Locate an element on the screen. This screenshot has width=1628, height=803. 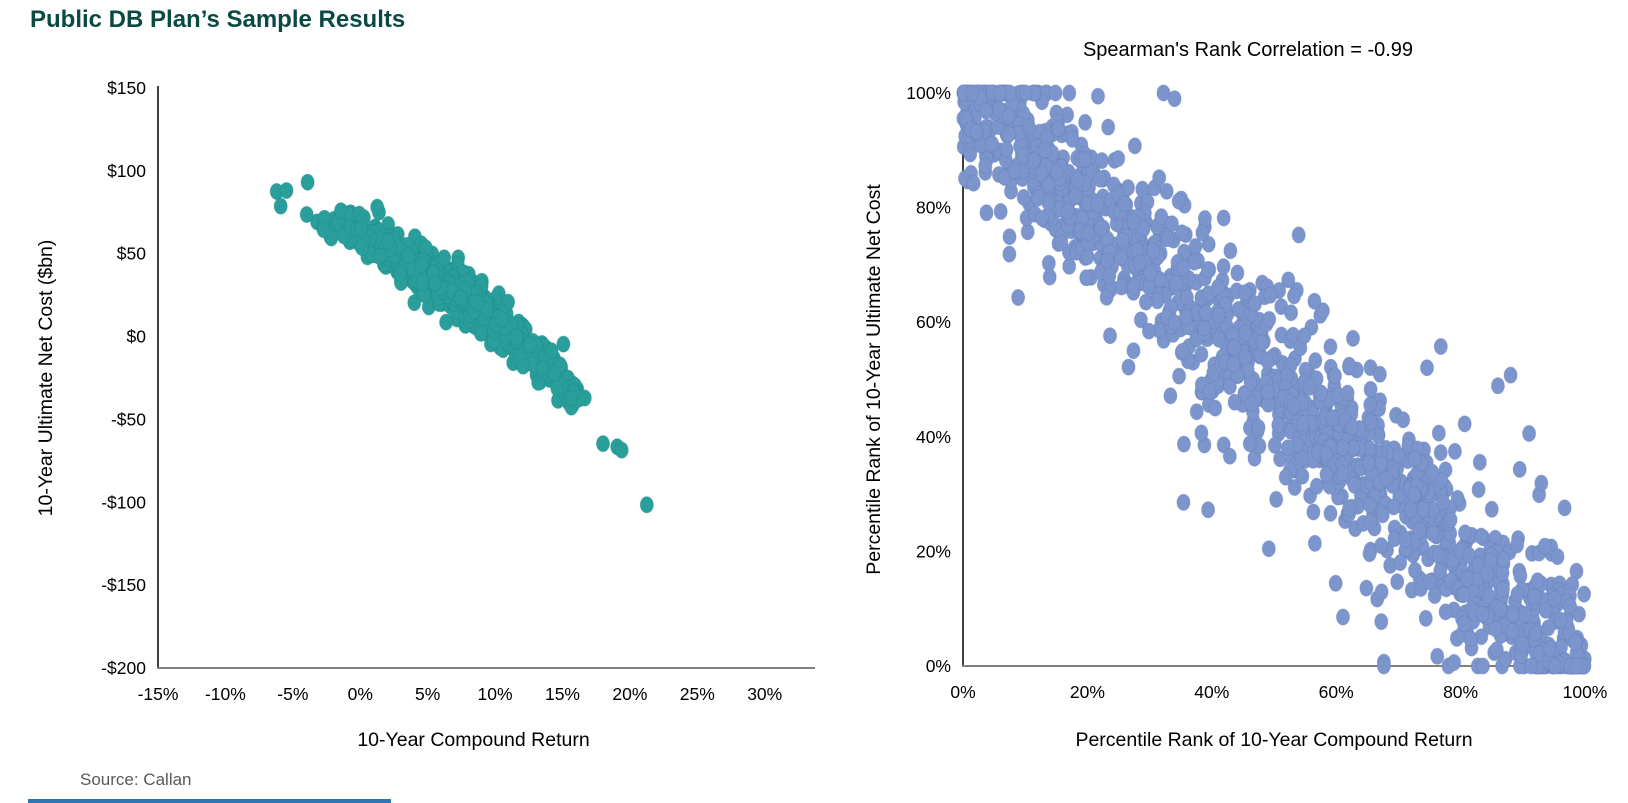
svg-text: 30% is located at coordinates (764, 694).